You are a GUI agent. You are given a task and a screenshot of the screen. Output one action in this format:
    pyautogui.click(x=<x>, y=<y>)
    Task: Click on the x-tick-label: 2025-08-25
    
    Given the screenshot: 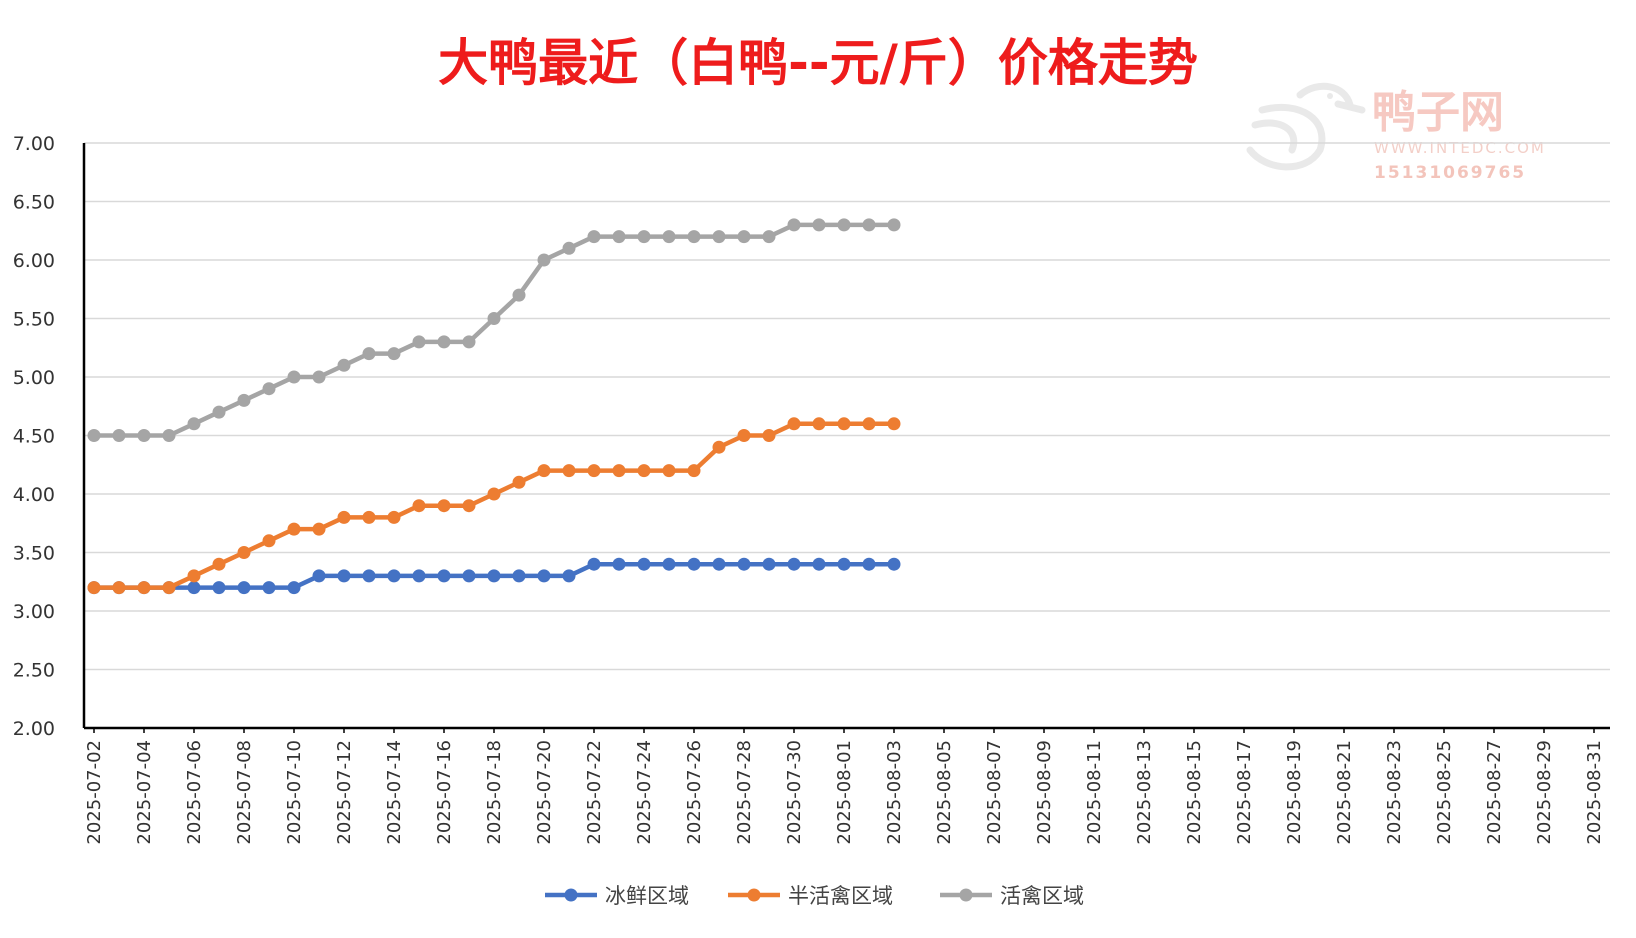 What is the action you would take?
    pyautogui.click(x=1444, y=792)
    